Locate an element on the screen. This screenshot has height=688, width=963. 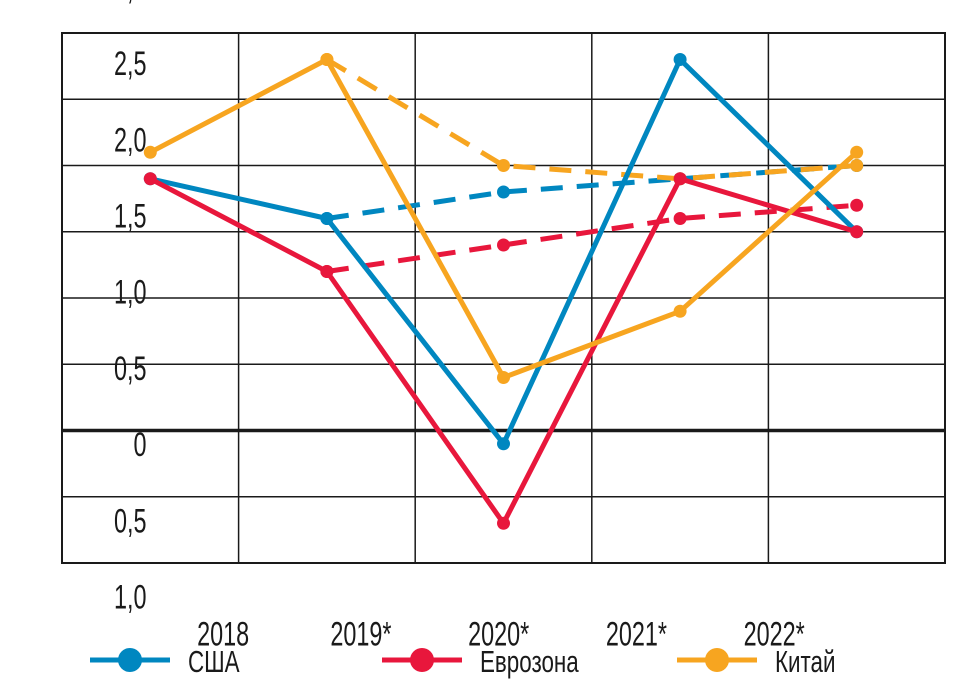
x-tick-label: 2018 is located at coordinates (223, 634).